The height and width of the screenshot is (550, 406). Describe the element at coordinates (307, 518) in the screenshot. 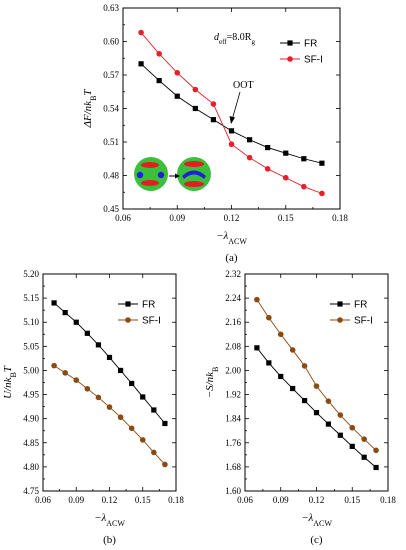

I see `x-axis-label-main: −λ` at that location.